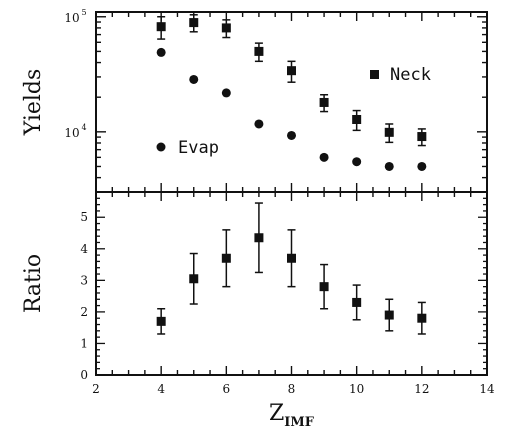 The width and height of the screenshot is (514, 443). I want to click on x-tick-label: 10, so click(356, 389).